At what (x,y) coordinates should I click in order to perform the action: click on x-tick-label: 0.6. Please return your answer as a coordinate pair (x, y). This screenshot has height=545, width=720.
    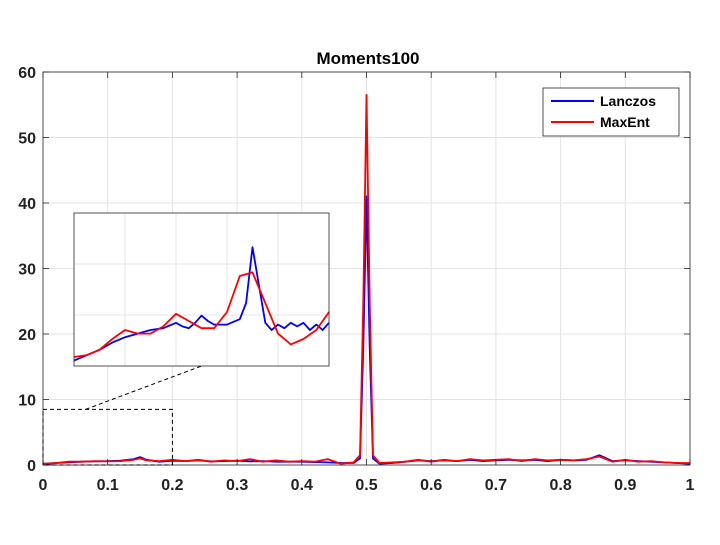
    Looking at the image, I should click on (431, 485).